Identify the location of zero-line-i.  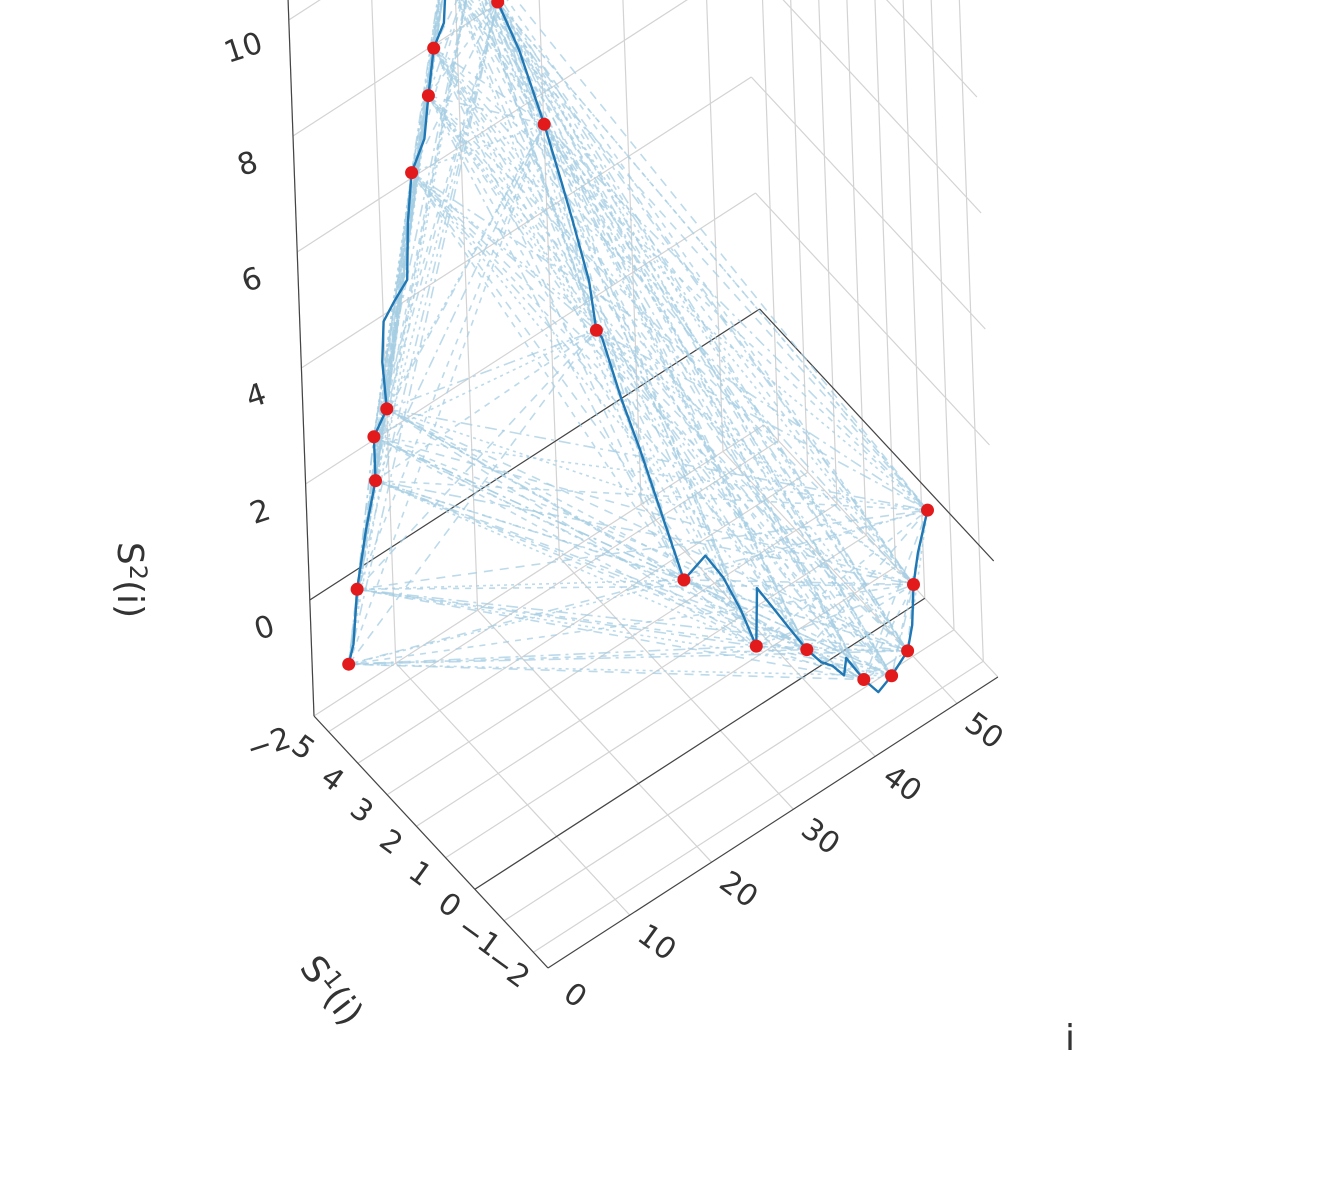
(301, 358).